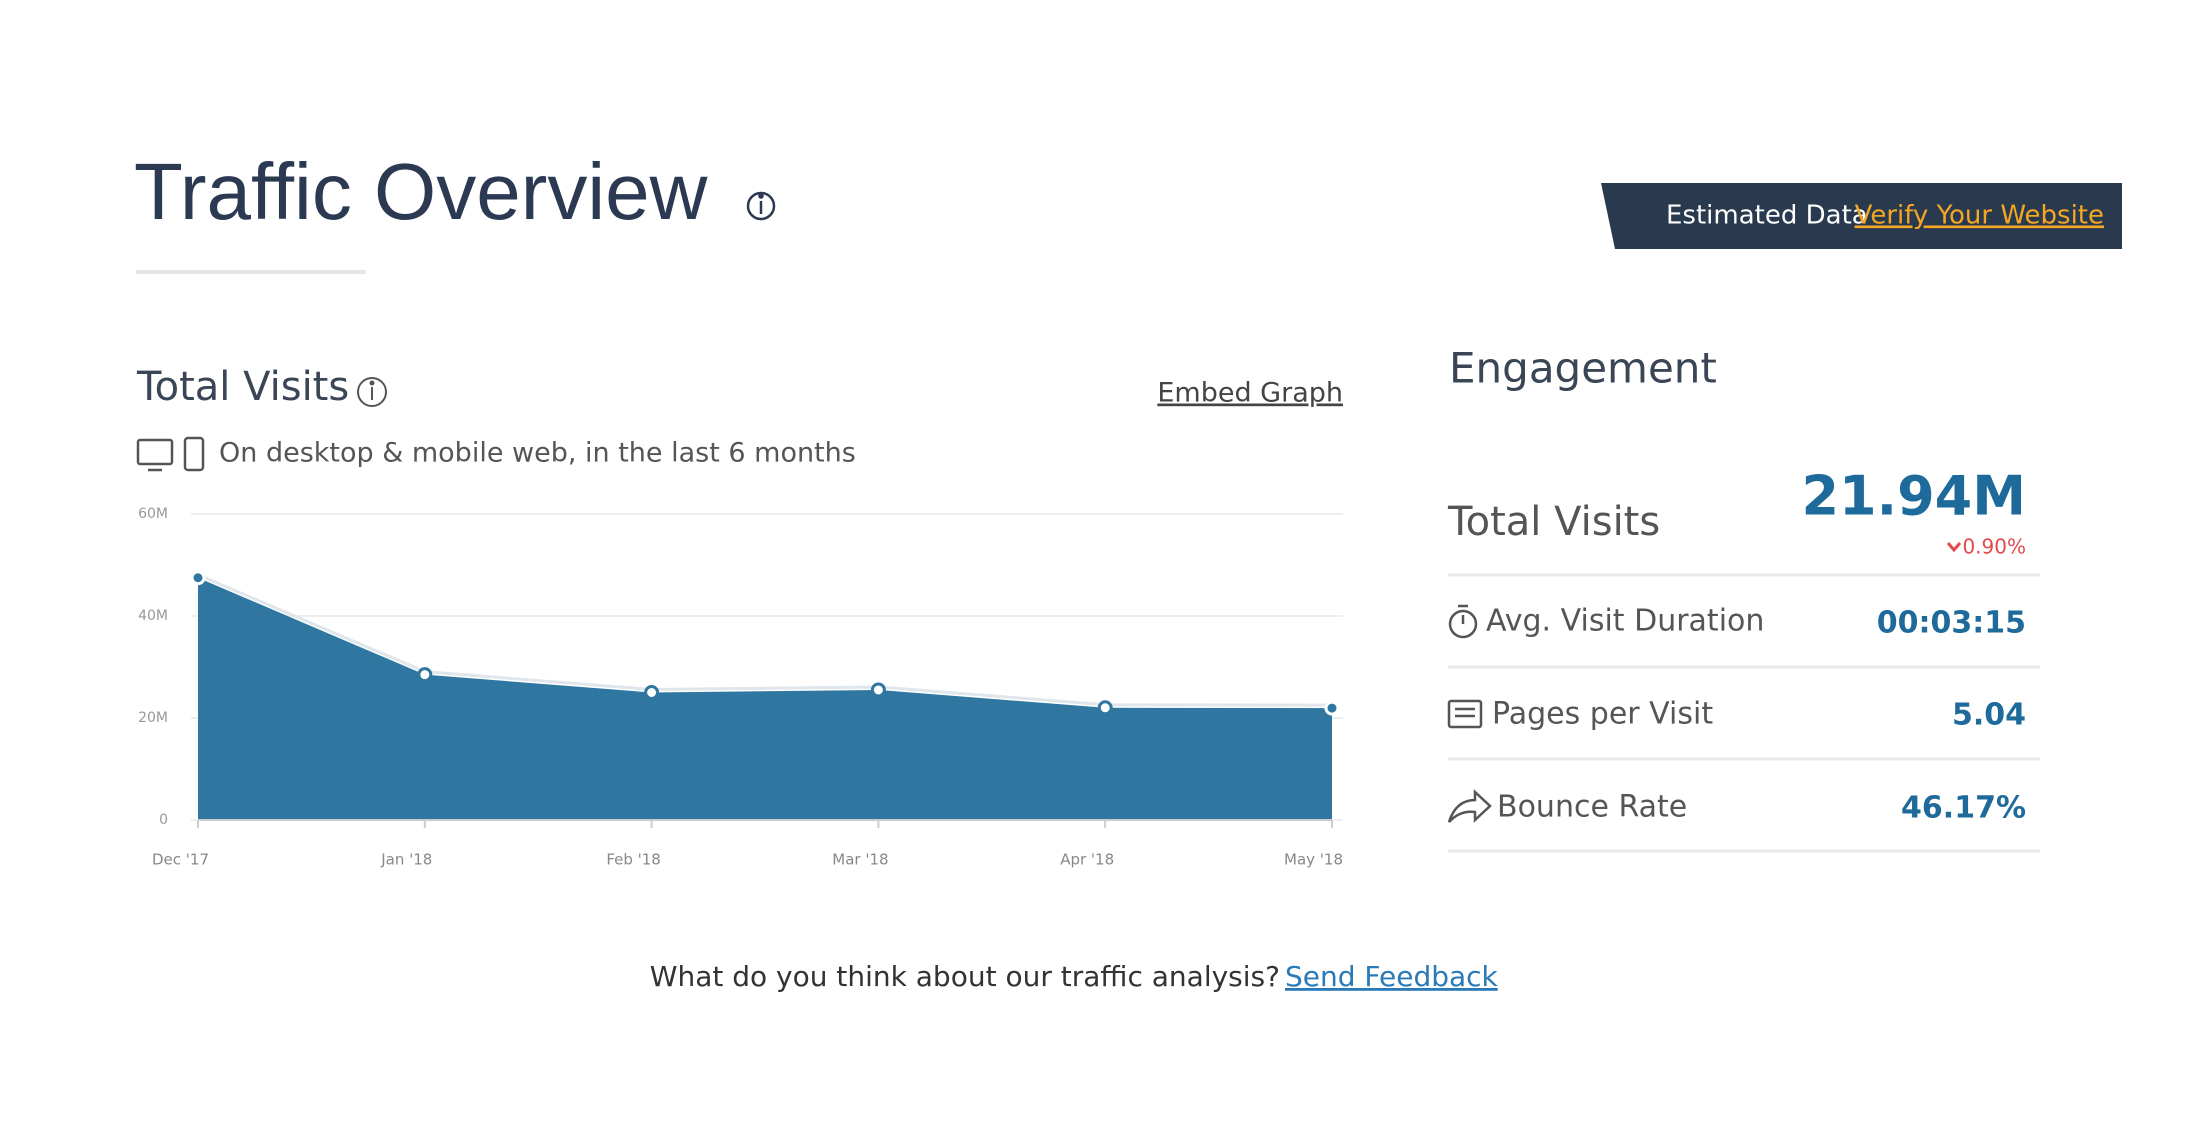 The height and width of the screenshot is (1128, 2210). Describe the element at coordinates (251, 272) in the screenshot. I see `title-underline` at that location.